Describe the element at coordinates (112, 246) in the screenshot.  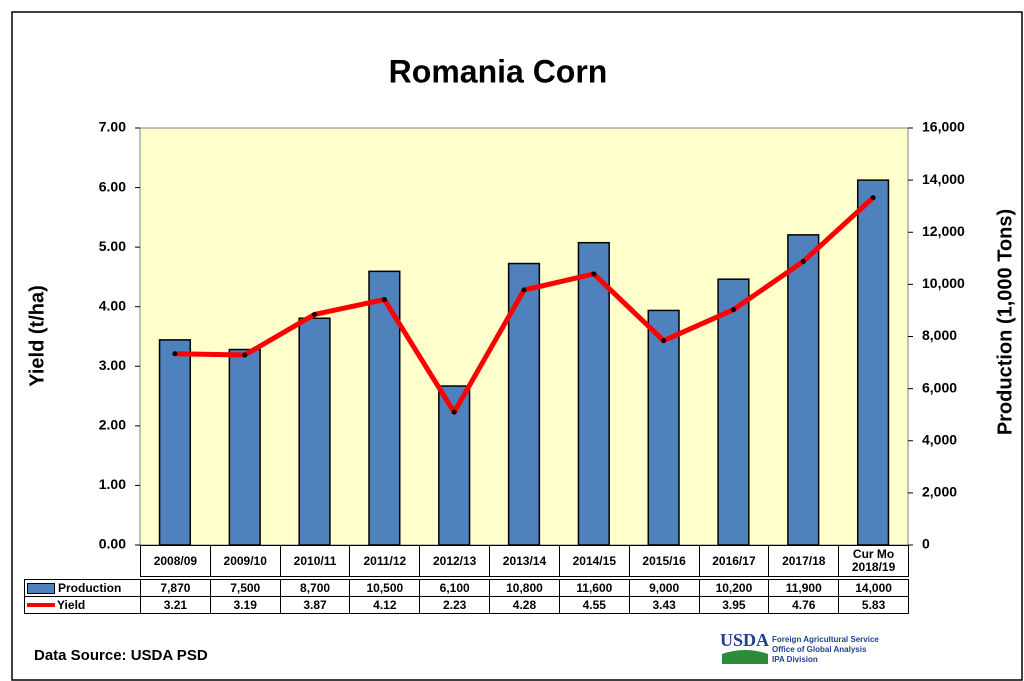
I see `y-tick-label: 5.00` at that location.